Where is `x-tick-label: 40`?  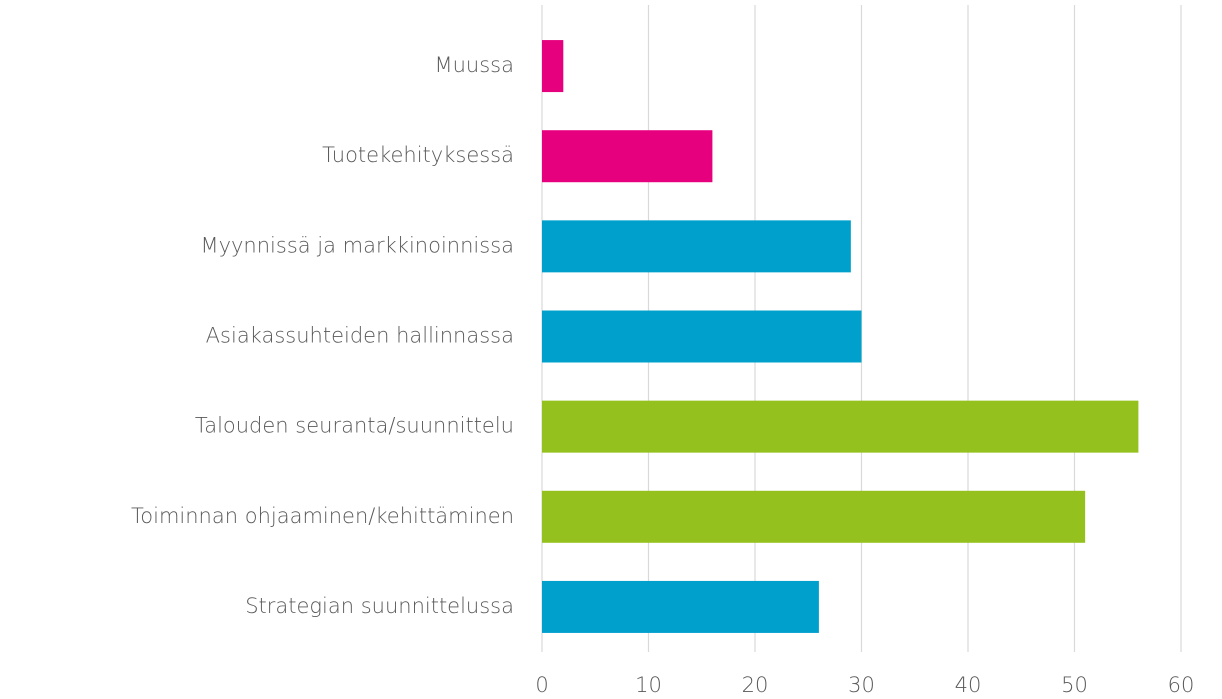
x-tick-label: 40 is located at coordinates (968, 685).